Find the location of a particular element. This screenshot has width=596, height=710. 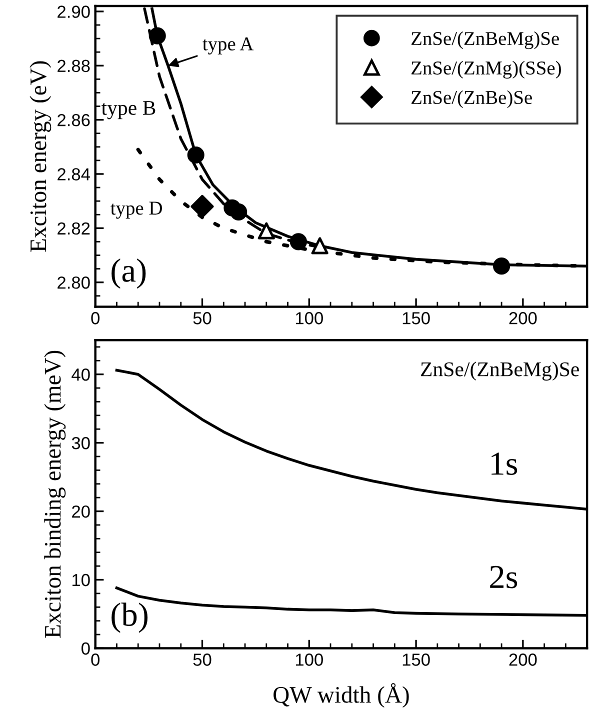

y-tick-label: 0 is located at coordinates (86, 648).